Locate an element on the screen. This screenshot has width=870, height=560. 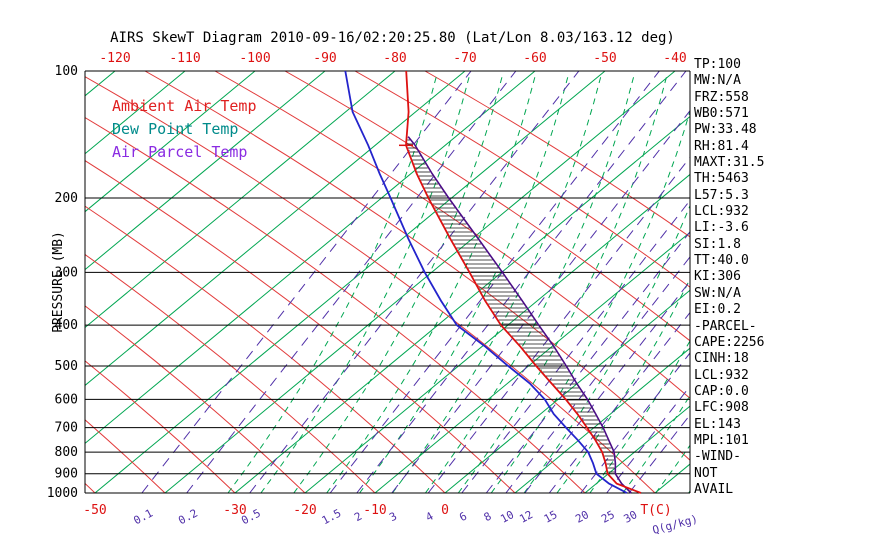
stat-line: CAPE:2256 is located at coordinates (729, 342).